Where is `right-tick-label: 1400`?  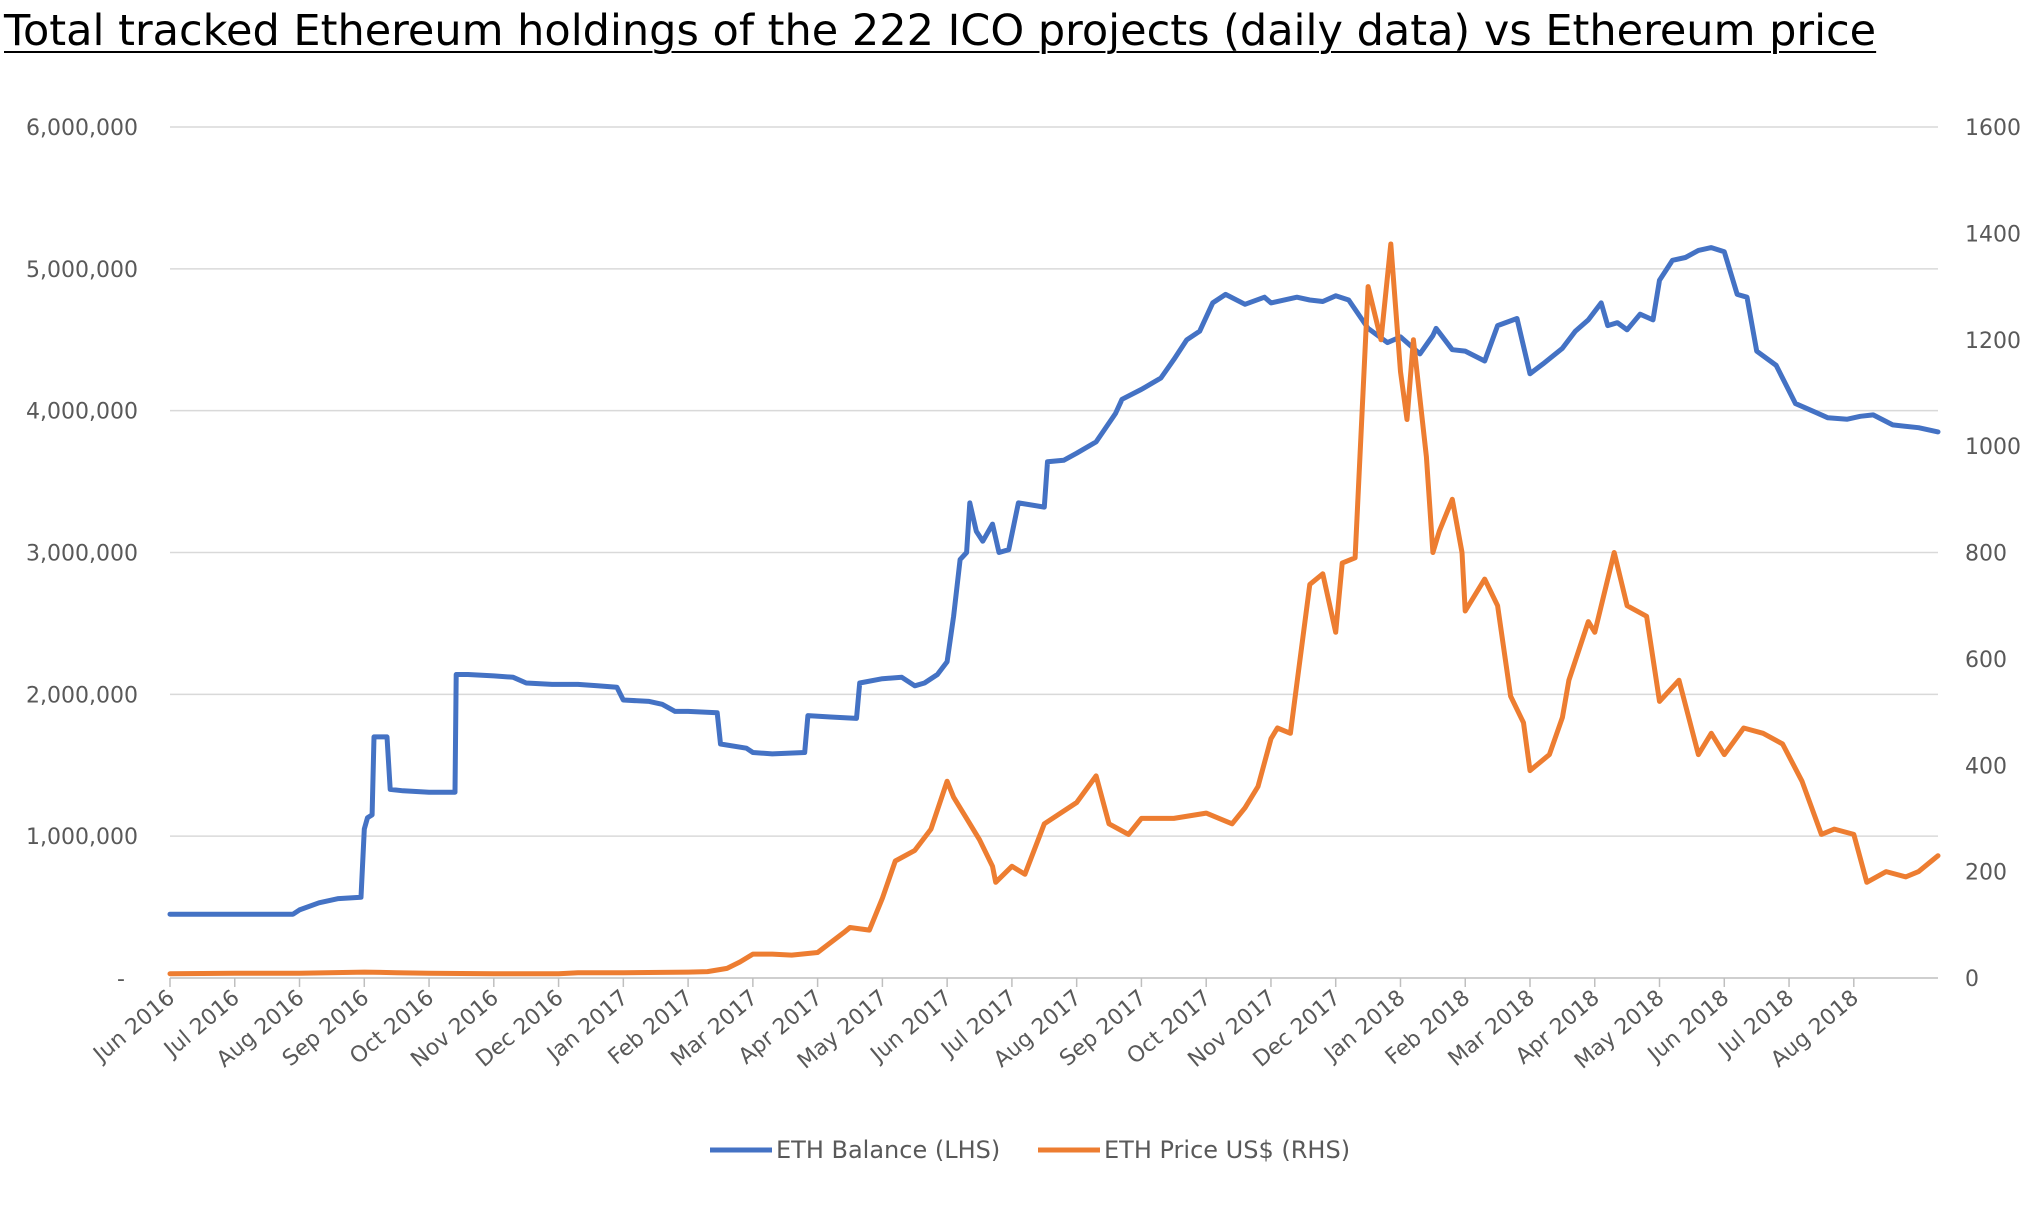 right-tick-label: 1400 is located at coordinates (1992, 234).